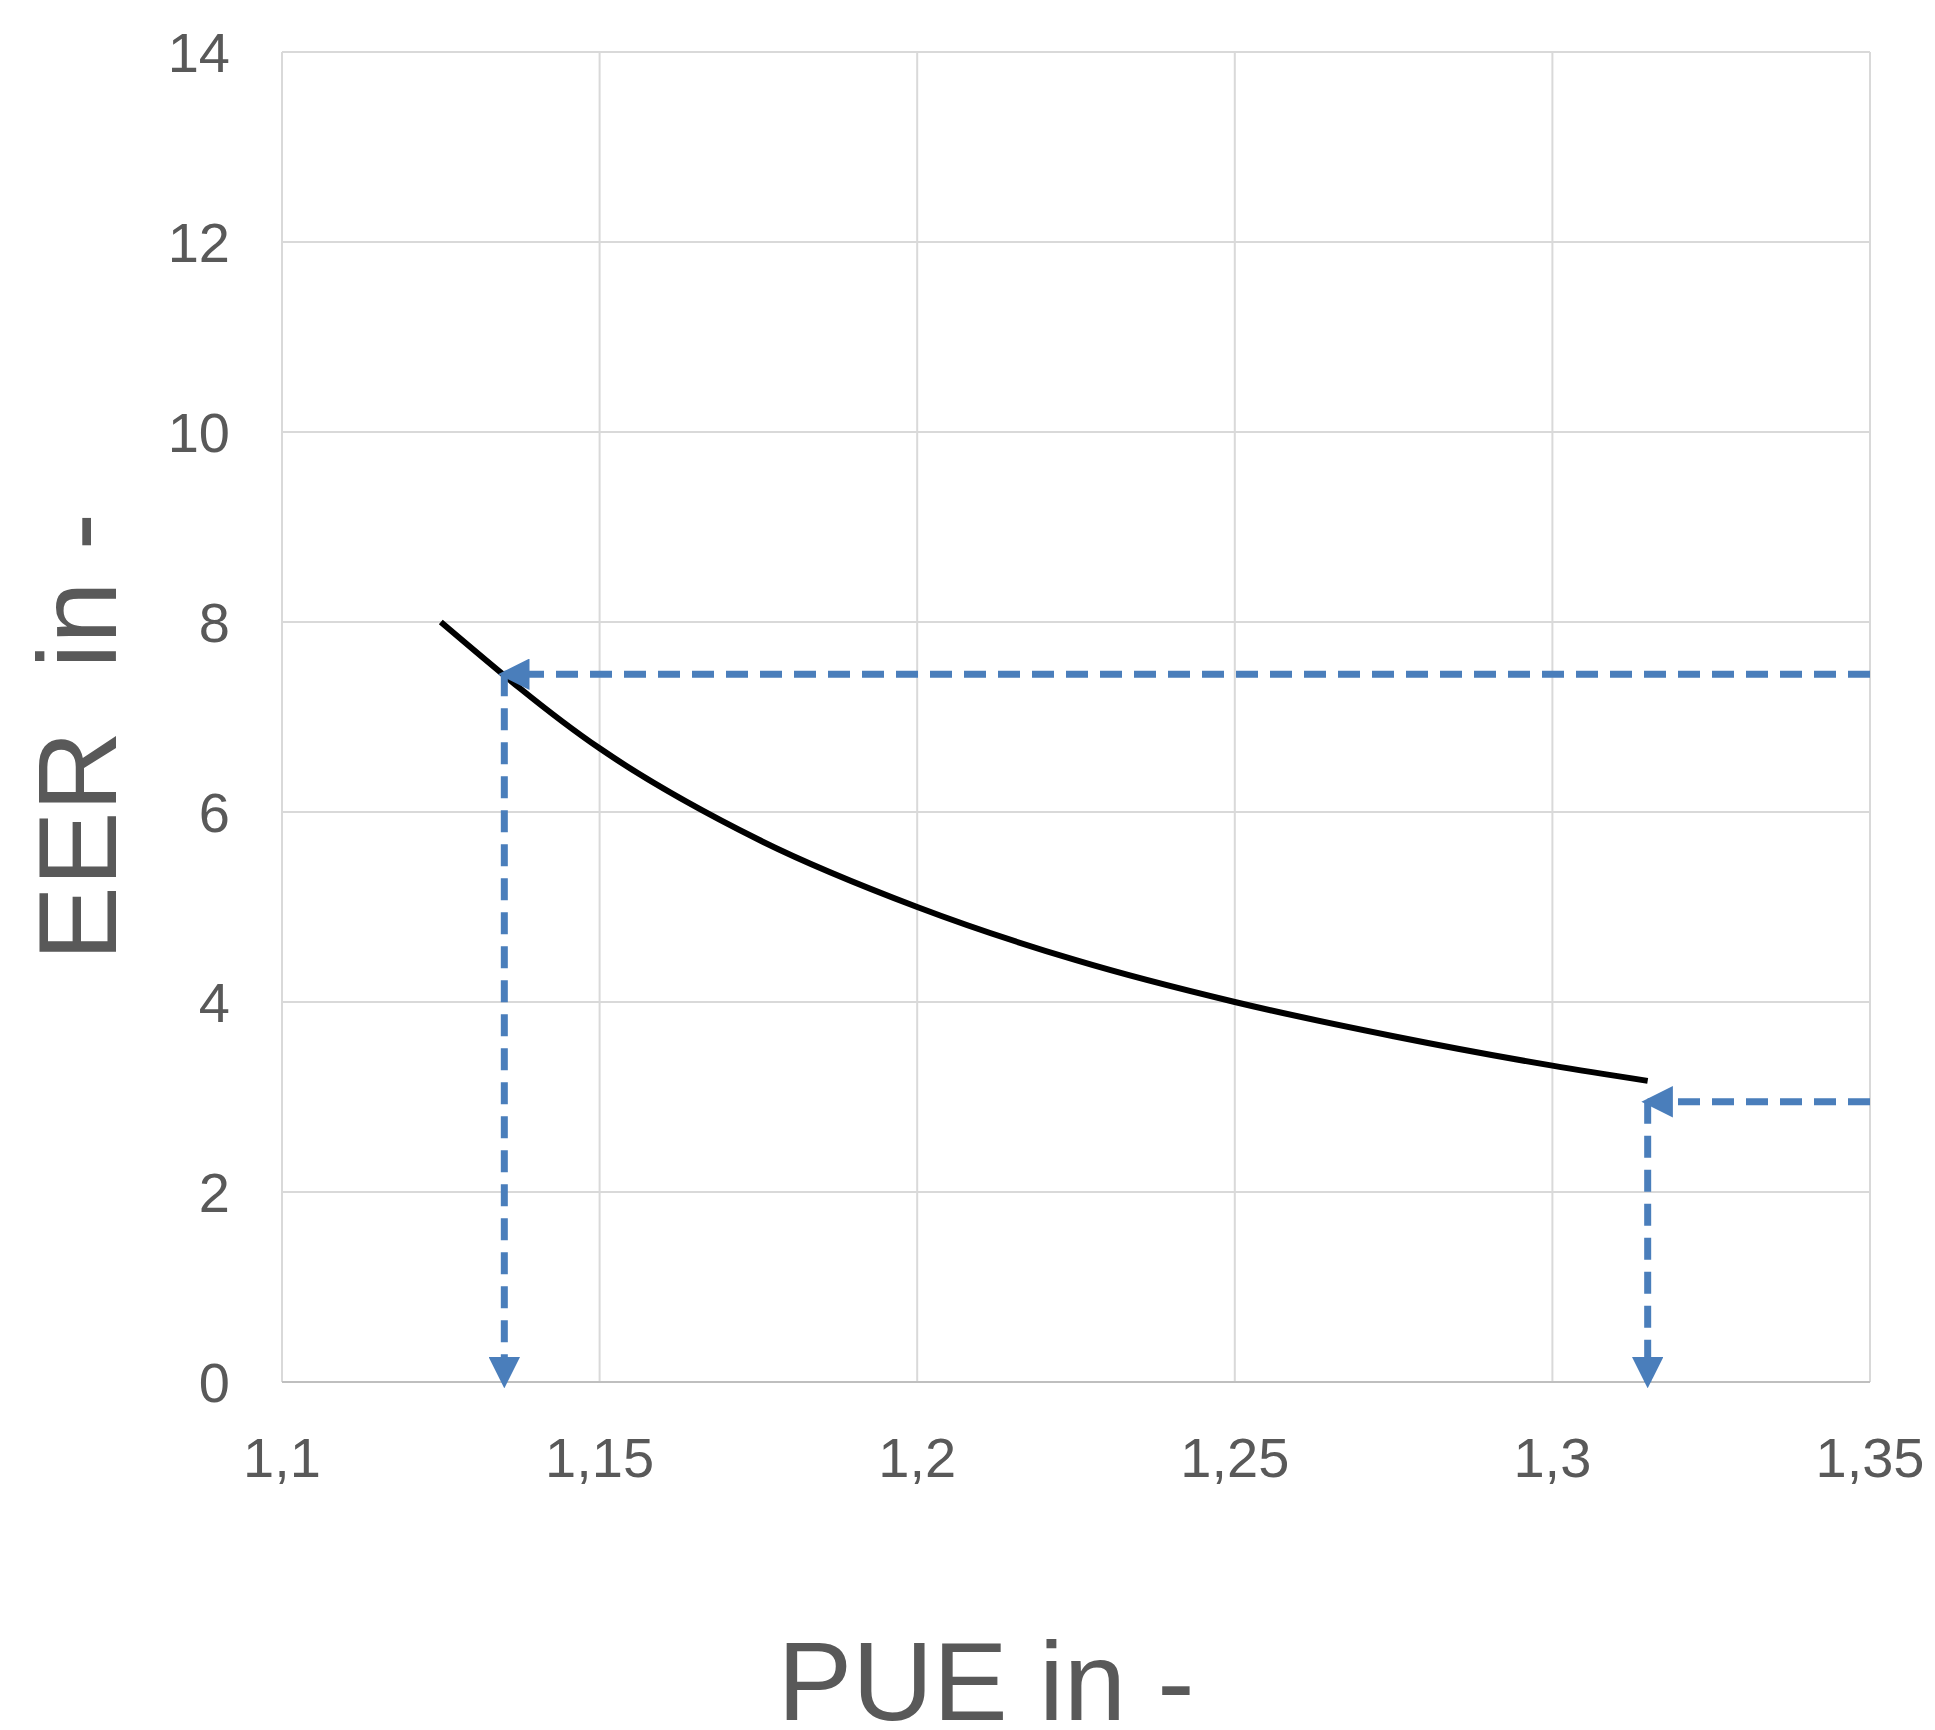 The image size is (1935, 1730). What do you see at coordinates (214, 1382) in the screenshot?
I see `y-tick-label: 0` at bounding box center [214, 1382].